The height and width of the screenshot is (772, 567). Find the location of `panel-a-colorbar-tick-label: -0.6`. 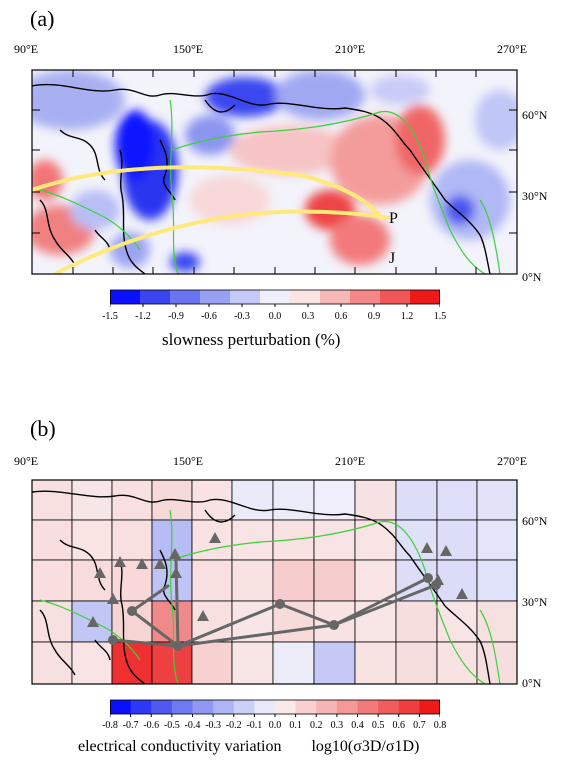

panel-a-colorbar-tick-label: -0.6 is located at coordinates (209, 316).